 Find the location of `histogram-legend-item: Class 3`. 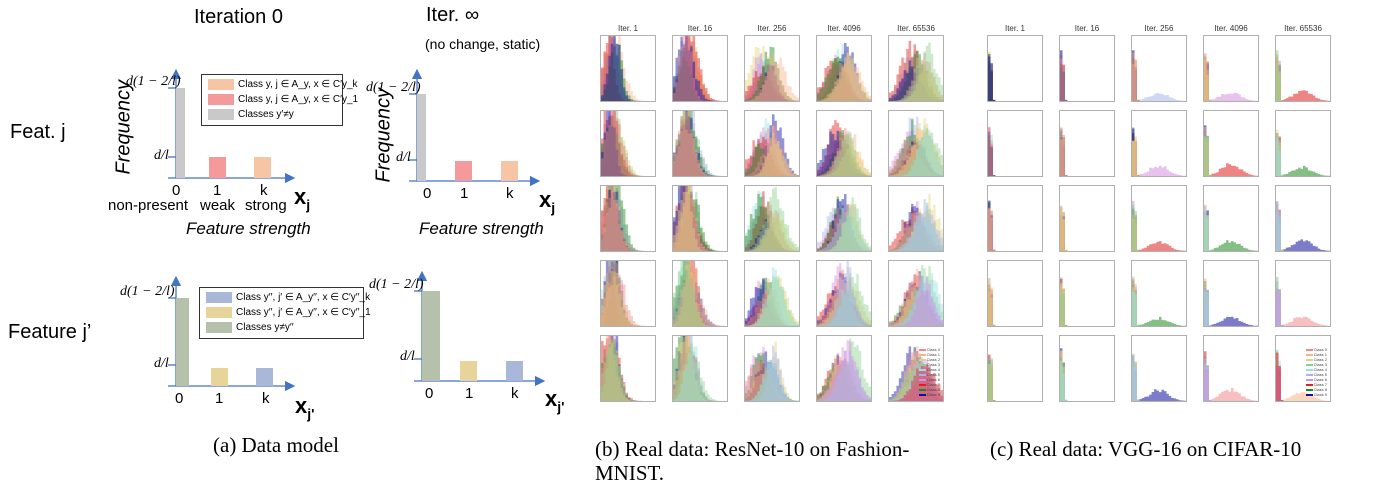

histogram-legend-item: Class 3 is located at coordinates (929, 364).